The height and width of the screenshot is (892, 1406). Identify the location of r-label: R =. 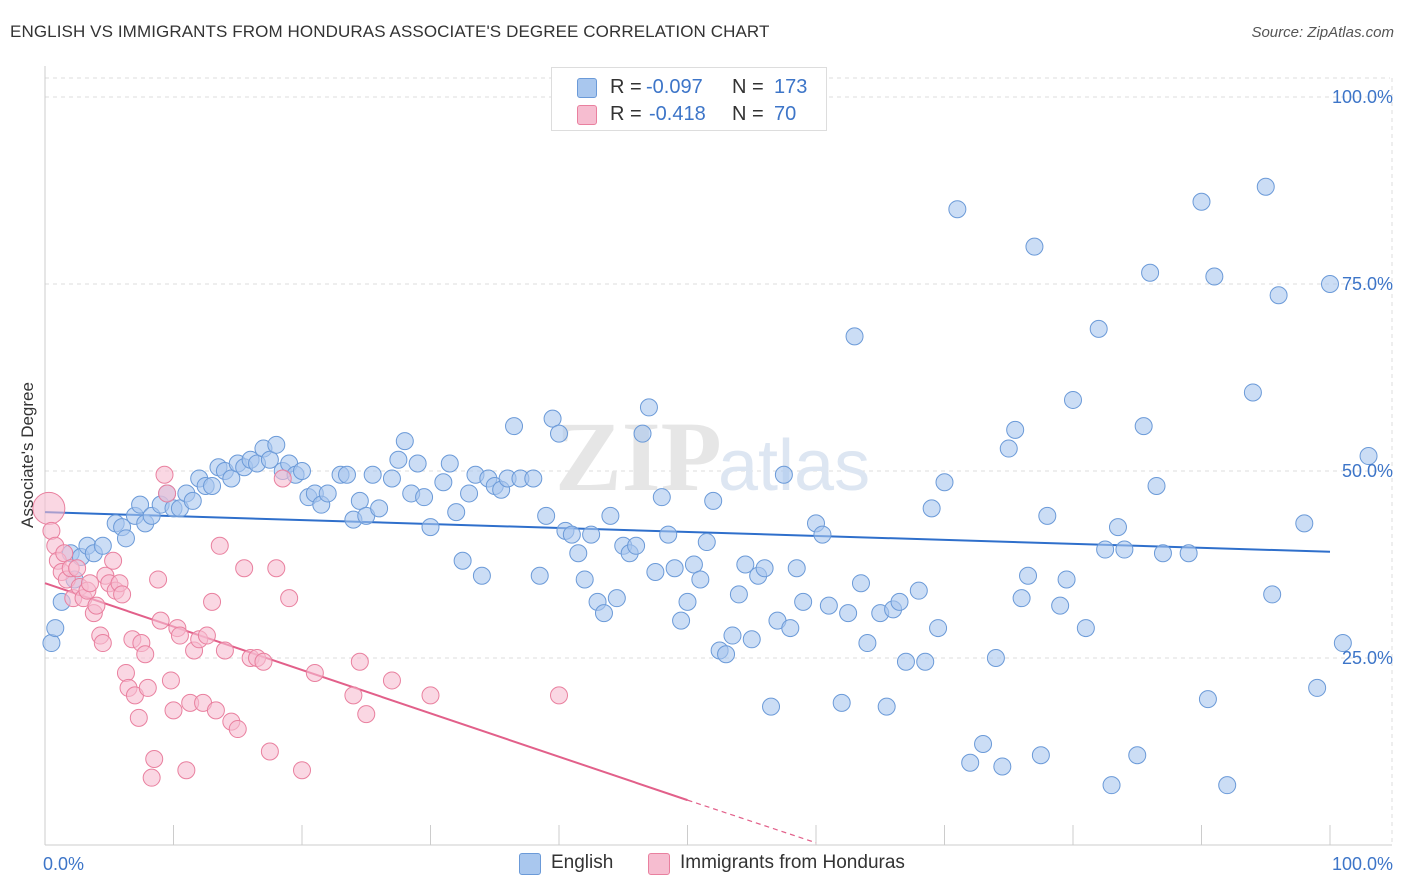
(626, 114).